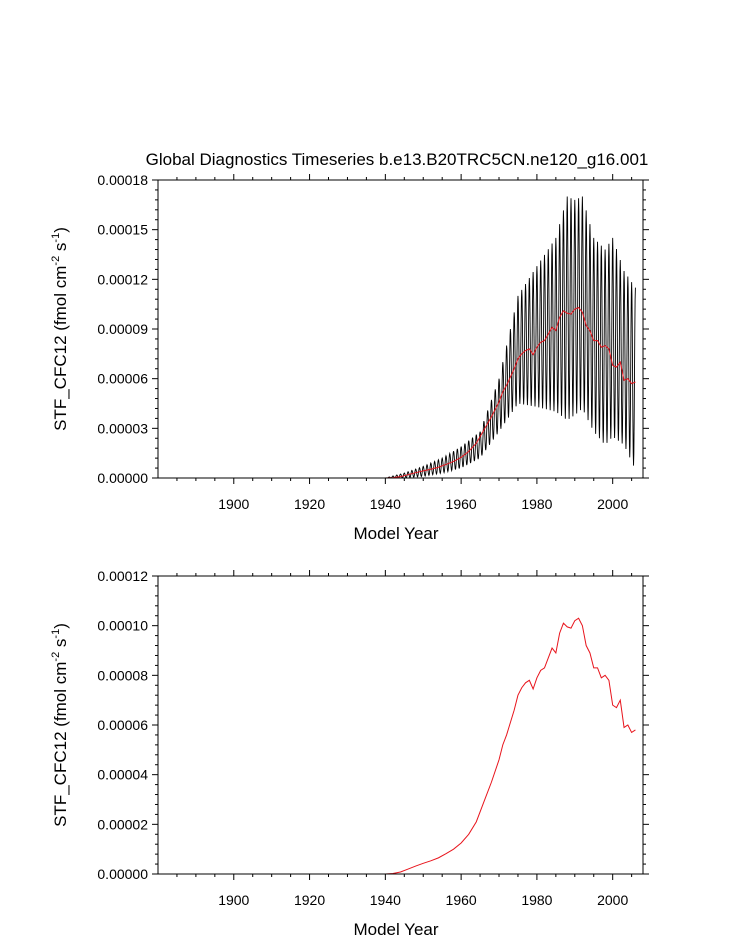  I want to click on top-y-axis-title-sup2: -1, so click(56, 238).